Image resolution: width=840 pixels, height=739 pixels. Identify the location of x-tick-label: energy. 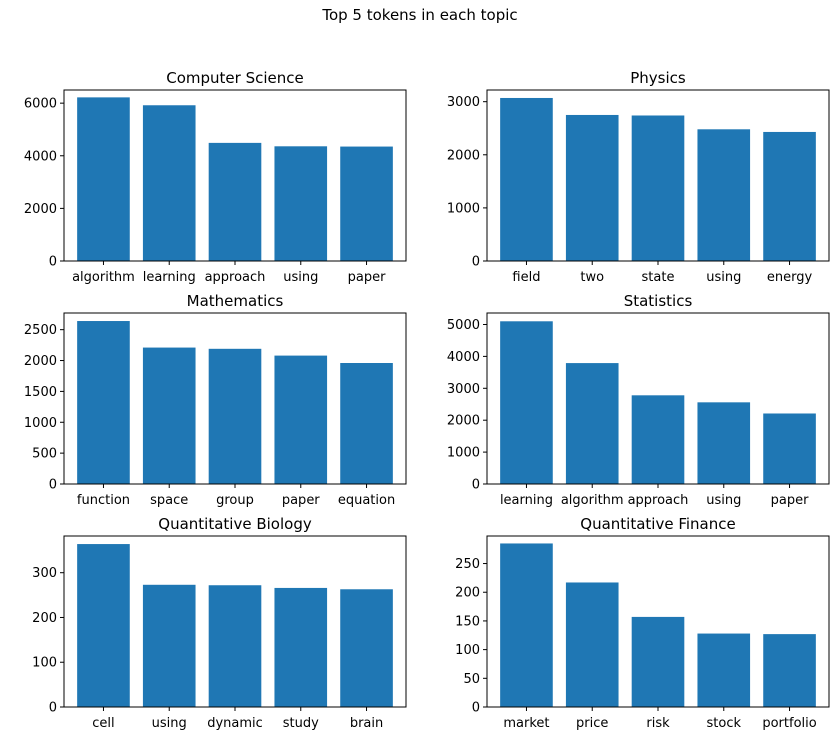
(790, 277).